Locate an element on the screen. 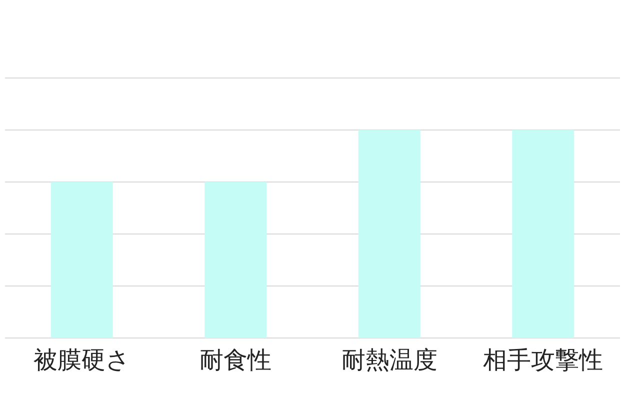 This screenshot has height=401, width=629. x-tick-label: 耐熱温度 is located at coordinates (389, 360).